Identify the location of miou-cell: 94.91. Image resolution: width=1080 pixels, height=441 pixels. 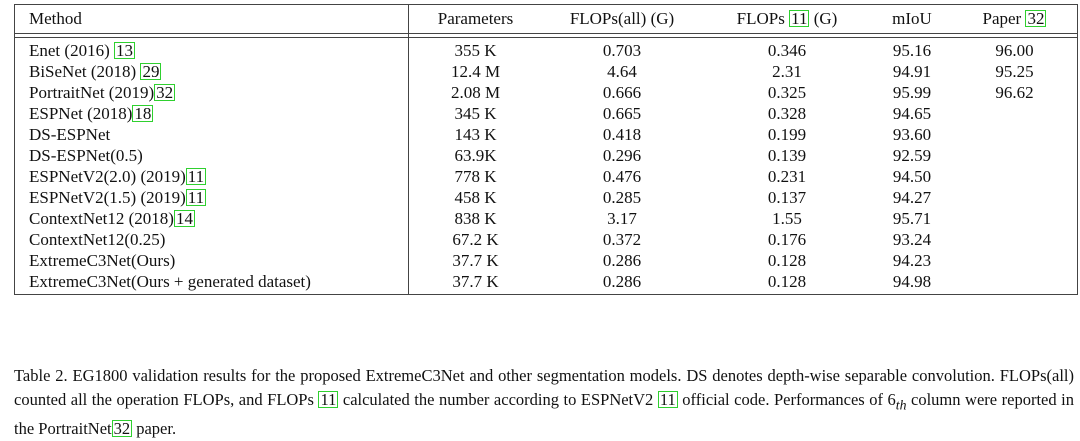
(912, 71).